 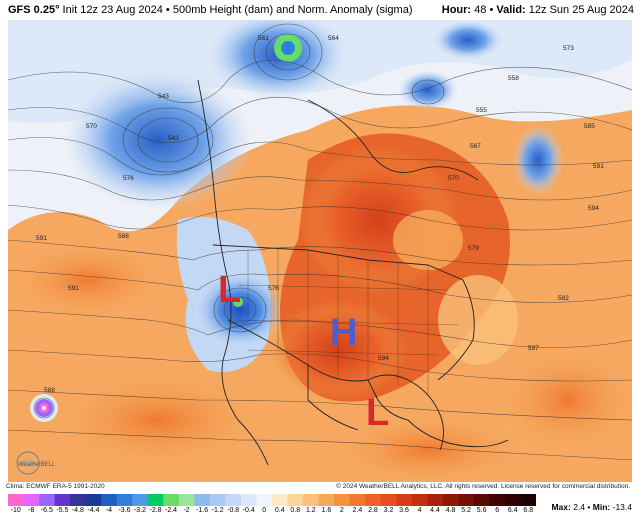 What do you see at coordinates (46, 510) in the screenshot?
I see `colorbar-tick-label: -6.5` at bounding box center [46, 510].